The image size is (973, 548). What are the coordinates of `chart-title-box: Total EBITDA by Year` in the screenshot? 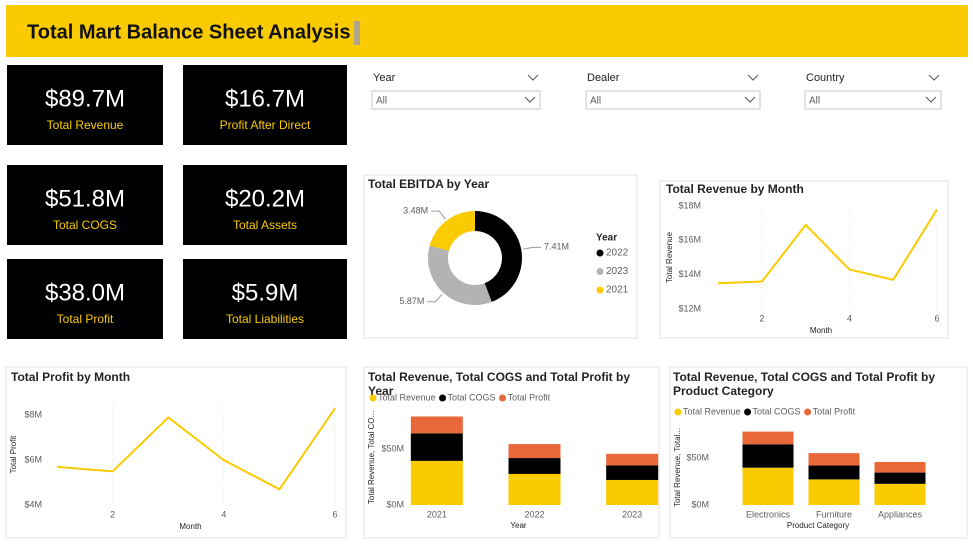 It's located at (429, 184).